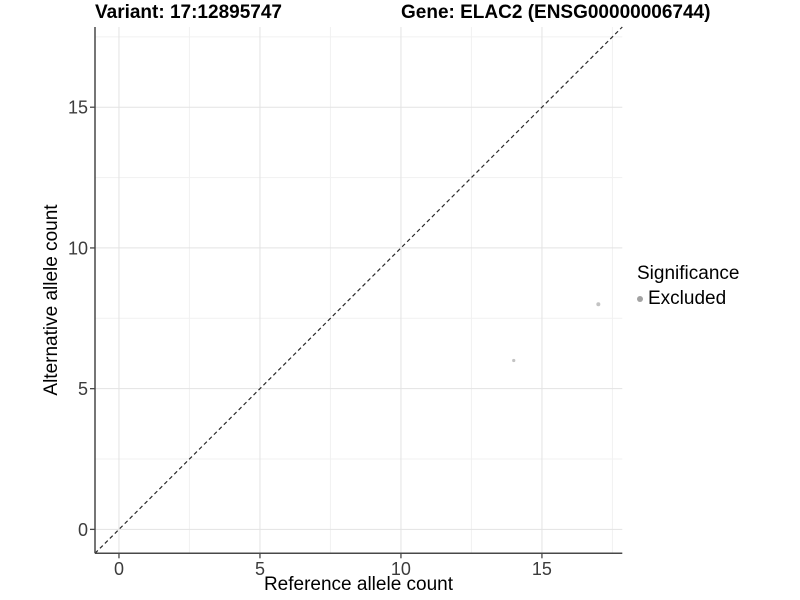 This screenshot has width=800, height=600. What do you see at coordinates (260, 569) in the screenshot?
I see `x-tick-label: 5` at bounding box center [260, 569].